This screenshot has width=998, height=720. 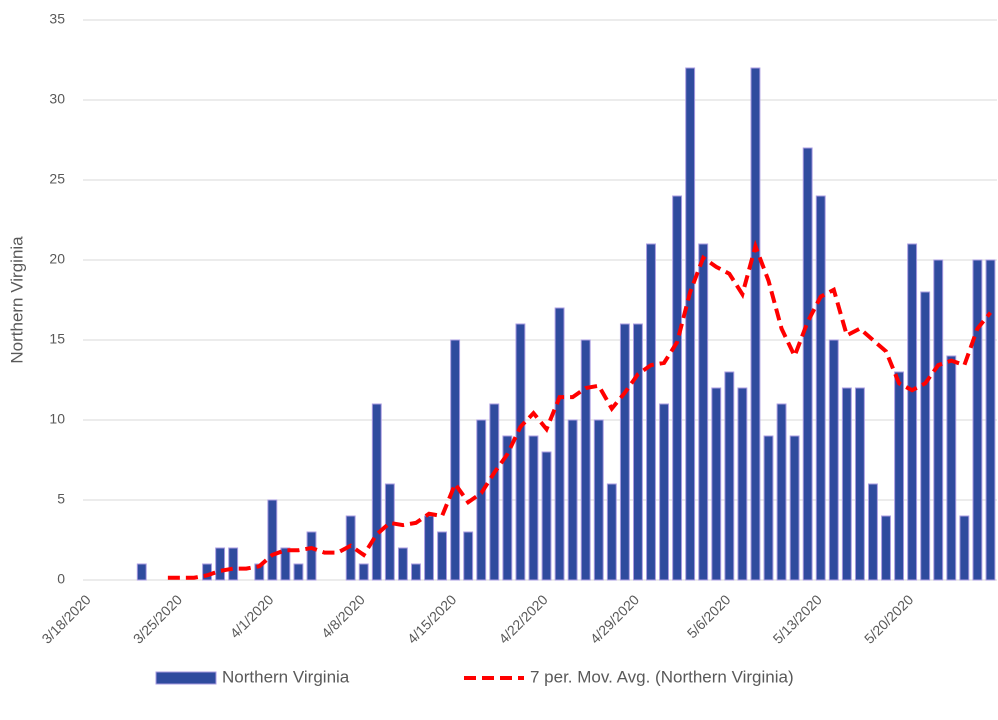 I want to click on y-tick-label: 35, so click(x=57, y=19).